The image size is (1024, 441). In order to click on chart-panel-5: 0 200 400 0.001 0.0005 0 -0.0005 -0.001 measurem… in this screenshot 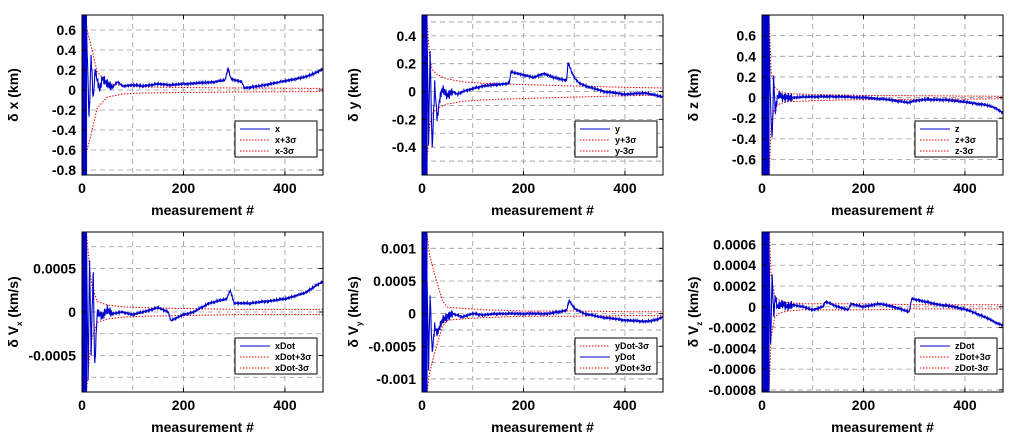, I will do `click(504, 333)`.